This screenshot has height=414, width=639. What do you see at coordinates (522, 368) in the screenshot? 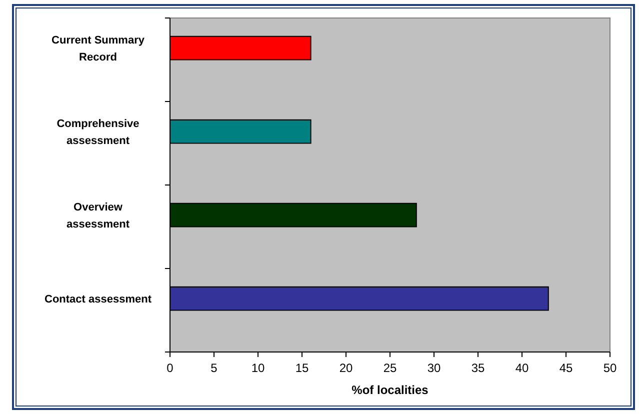
I see `x-tick-label: 40` at bounding box center [522, 368].